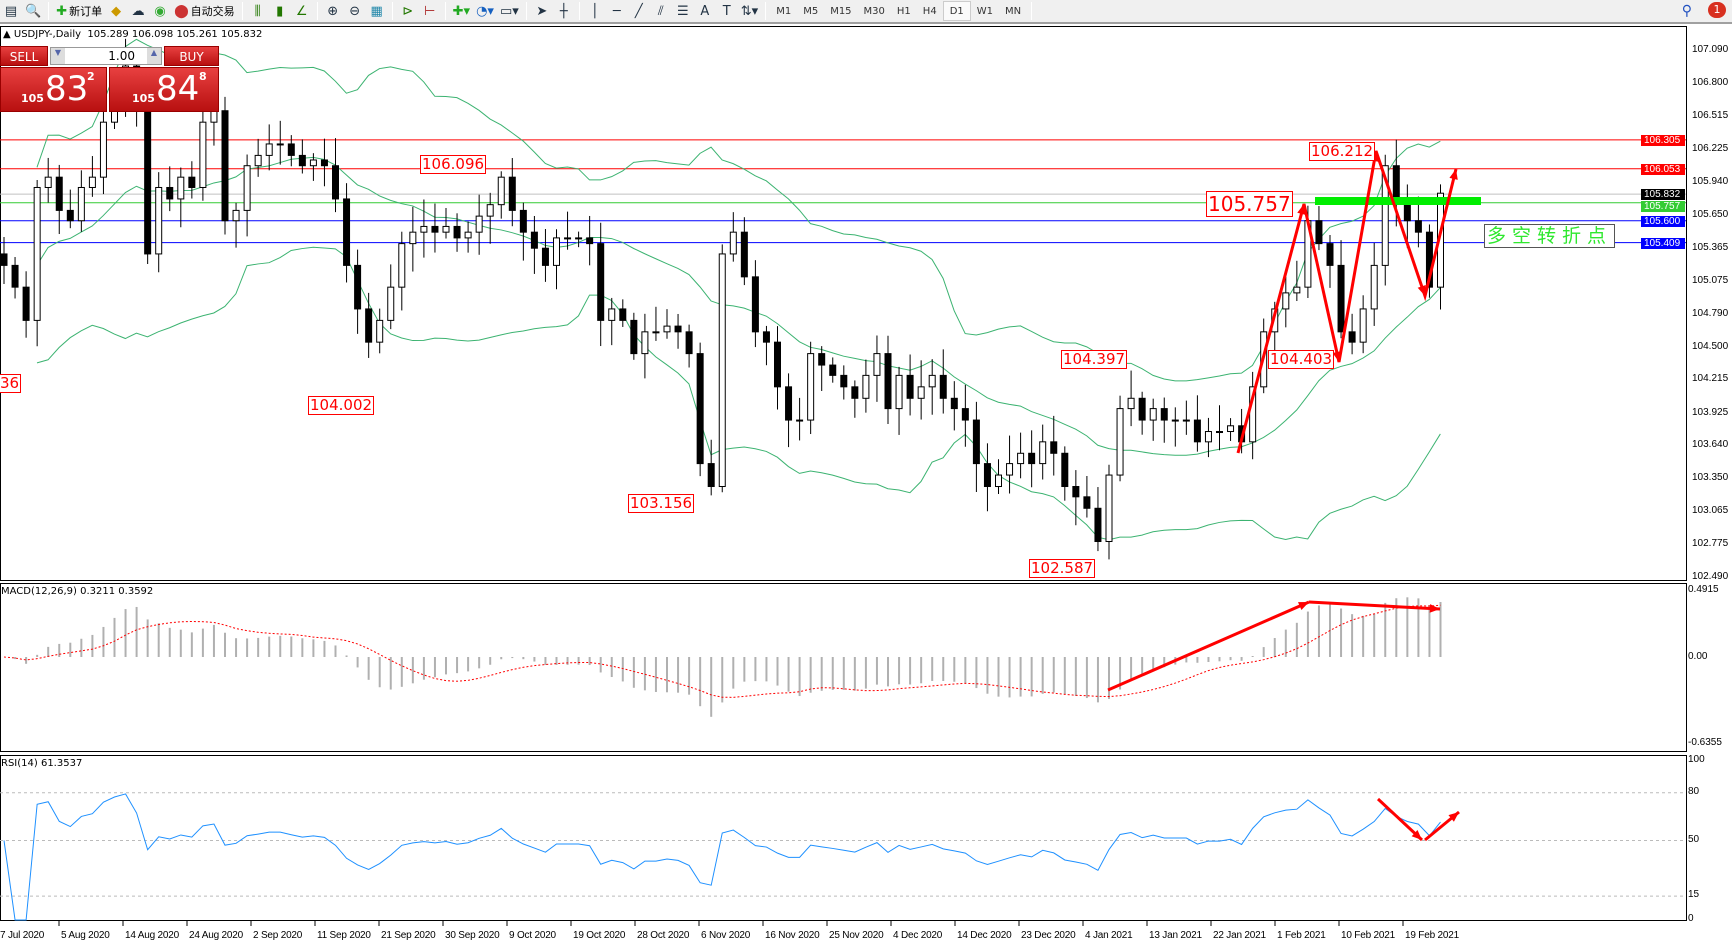 The image size is (1732, 948). Describe the element at coordinates (376, 11) in the screenshot. I see `tile-windows-icon: ▦` at that location.